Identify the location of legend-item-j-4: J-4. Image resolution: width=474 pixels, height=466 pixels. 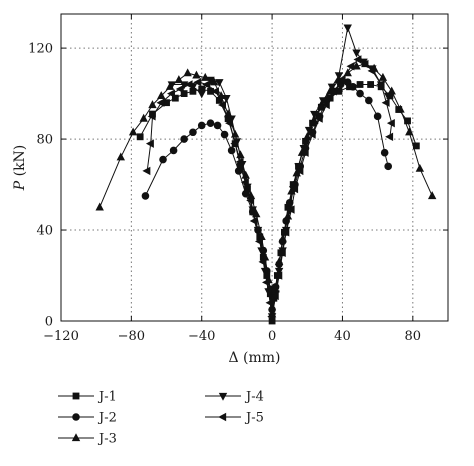
(234, 397).